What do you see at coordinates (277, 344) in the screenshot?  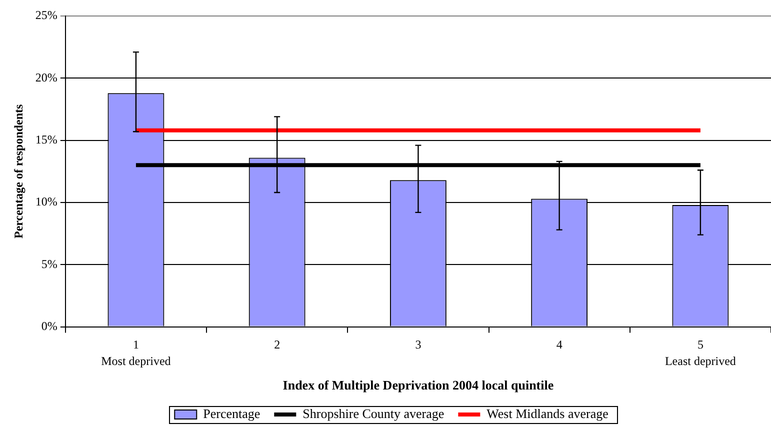 I see `x-tick-label: 2` at bounding box center [277, 344].